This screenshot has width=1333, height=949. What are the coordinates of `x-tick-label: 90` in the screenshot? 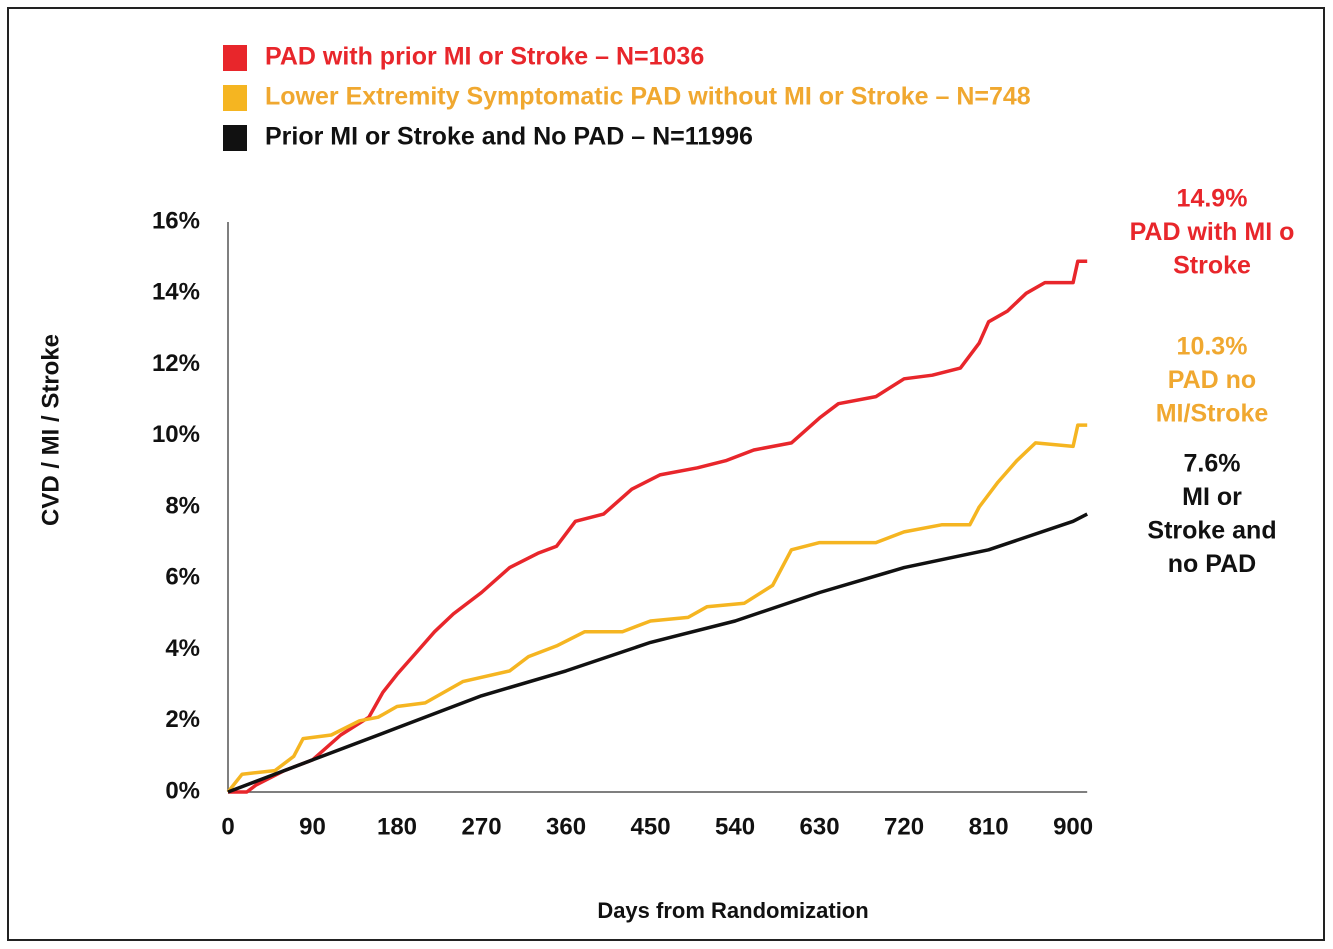 It's located at (312, 826).